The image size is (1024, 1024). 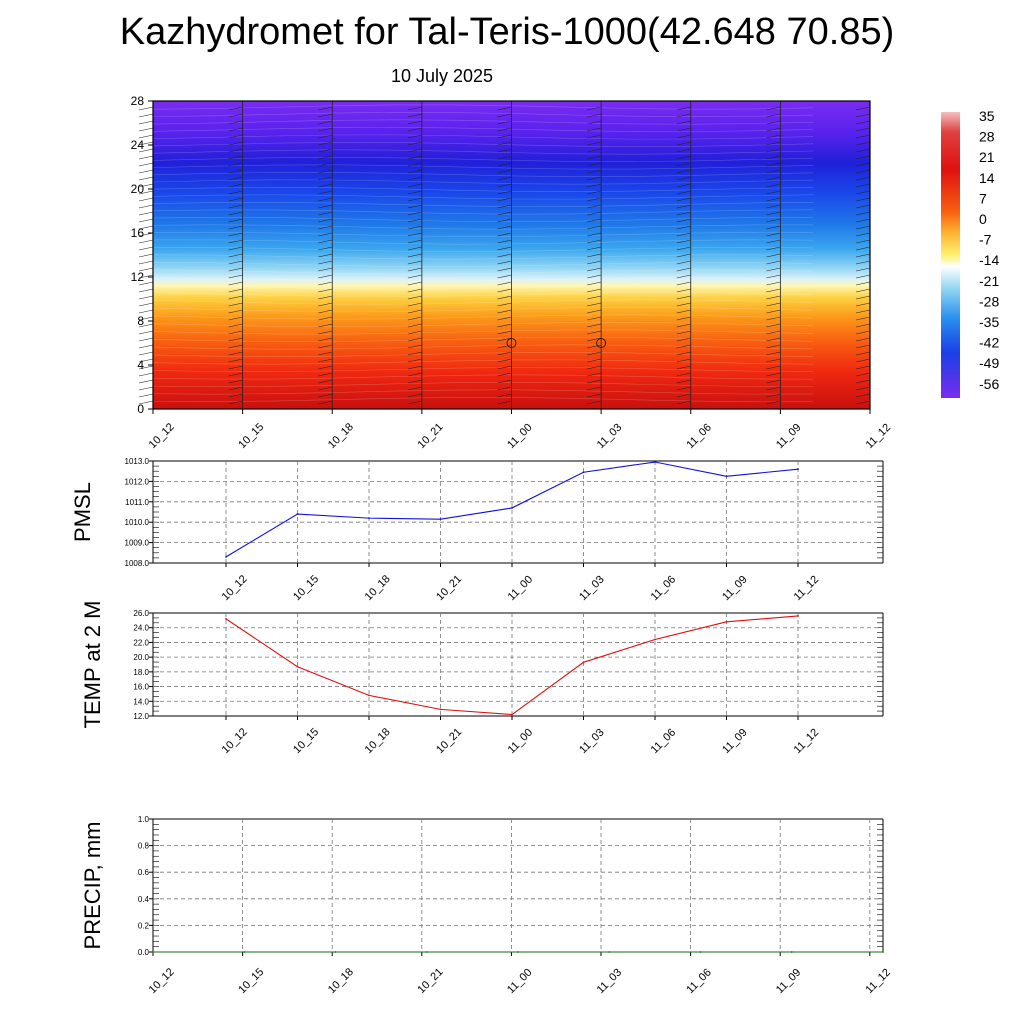 I want to click on y-tick-label: 16, so click(x=138, y=233).